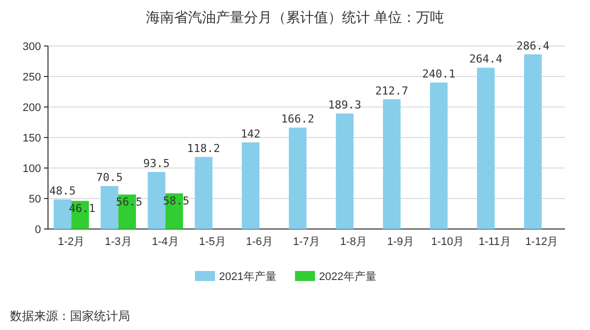  Describe the element at coordinates (247, 276) in the screenshot. I see `legend-label: 2021年产量` at that location.